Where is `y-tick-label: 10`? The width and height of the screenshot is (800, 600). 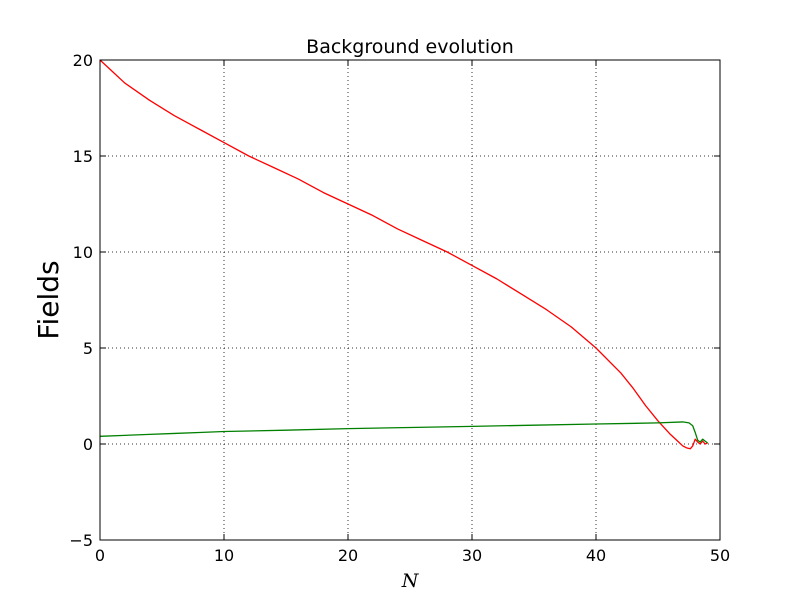 y-tick-label: 10 is located at coordinates (83, 252).